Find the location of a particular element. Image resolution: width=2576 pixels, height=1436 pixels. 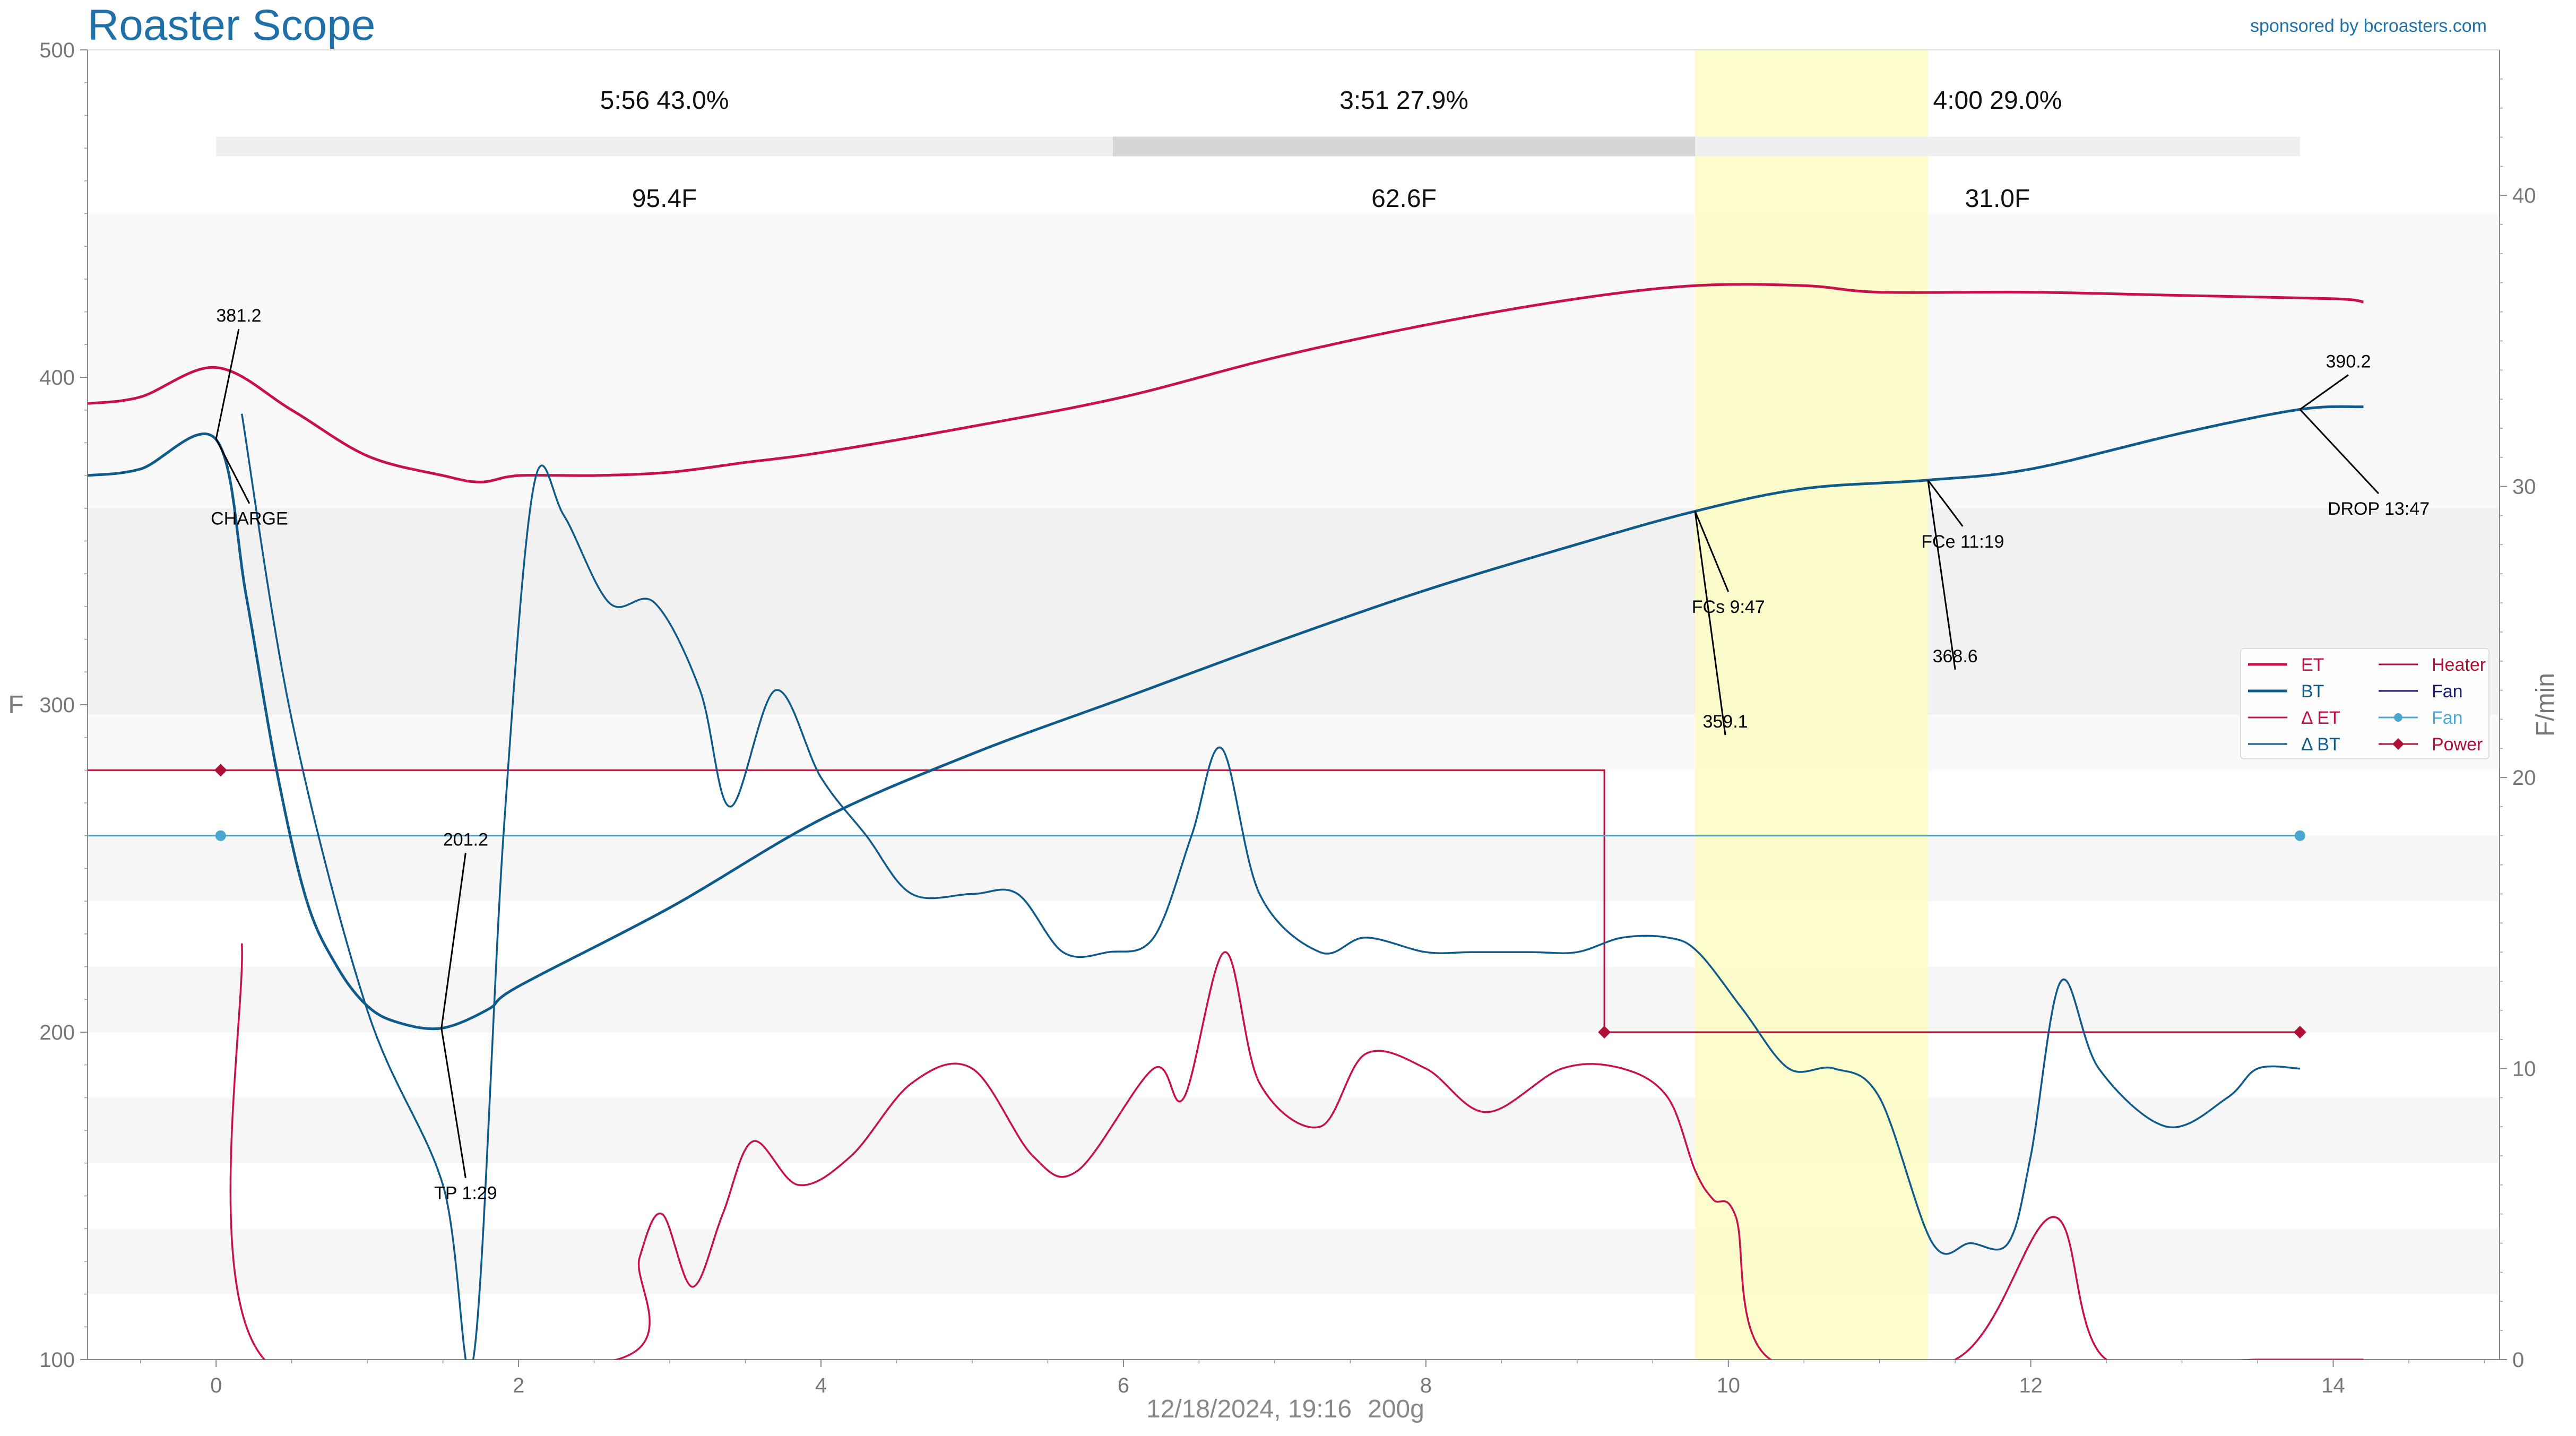

roast-weight: 200g is located at coordinates (1396, 1409).